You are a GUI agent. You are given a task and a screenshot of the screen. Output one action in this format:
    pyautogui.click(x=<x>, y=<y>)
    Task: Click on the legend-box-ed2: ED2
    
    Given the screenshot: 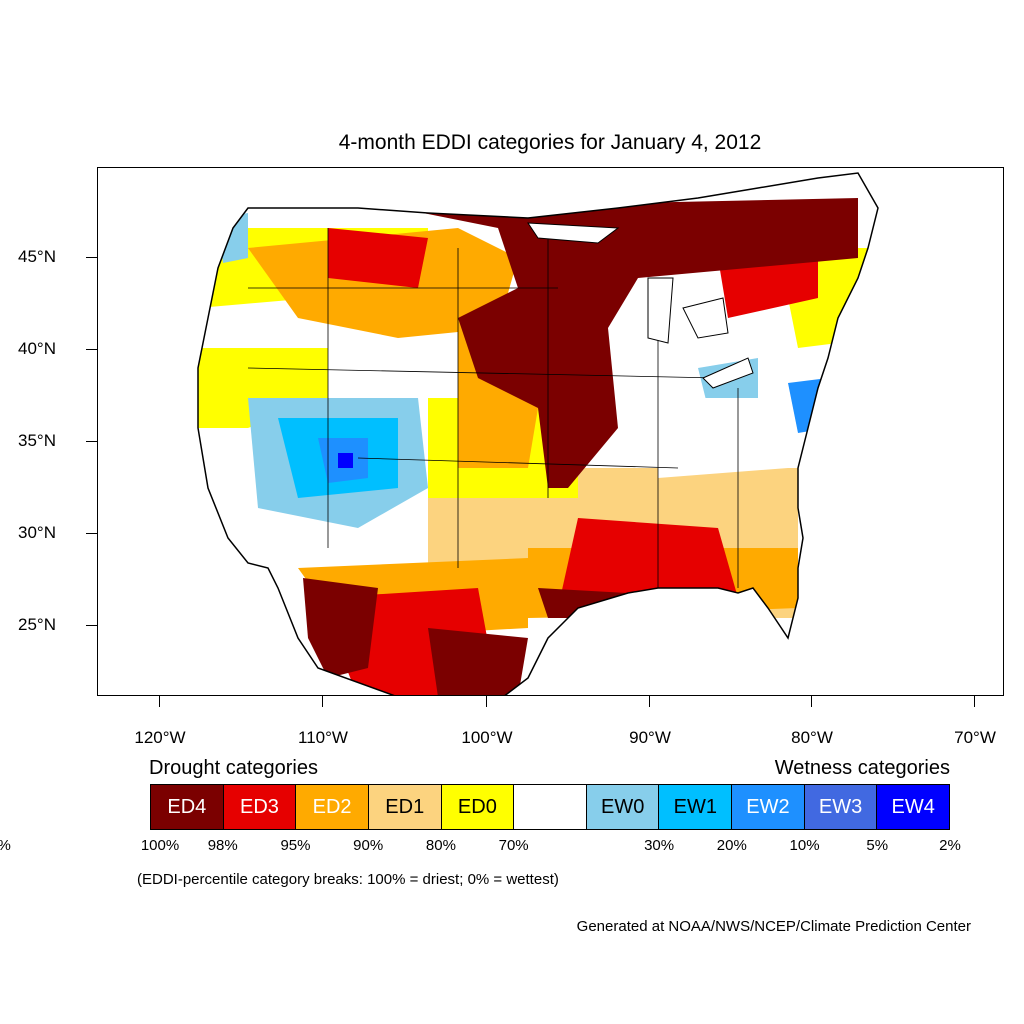 What is the action you would take?
    pyautogui.click(x=331, y=807)
    